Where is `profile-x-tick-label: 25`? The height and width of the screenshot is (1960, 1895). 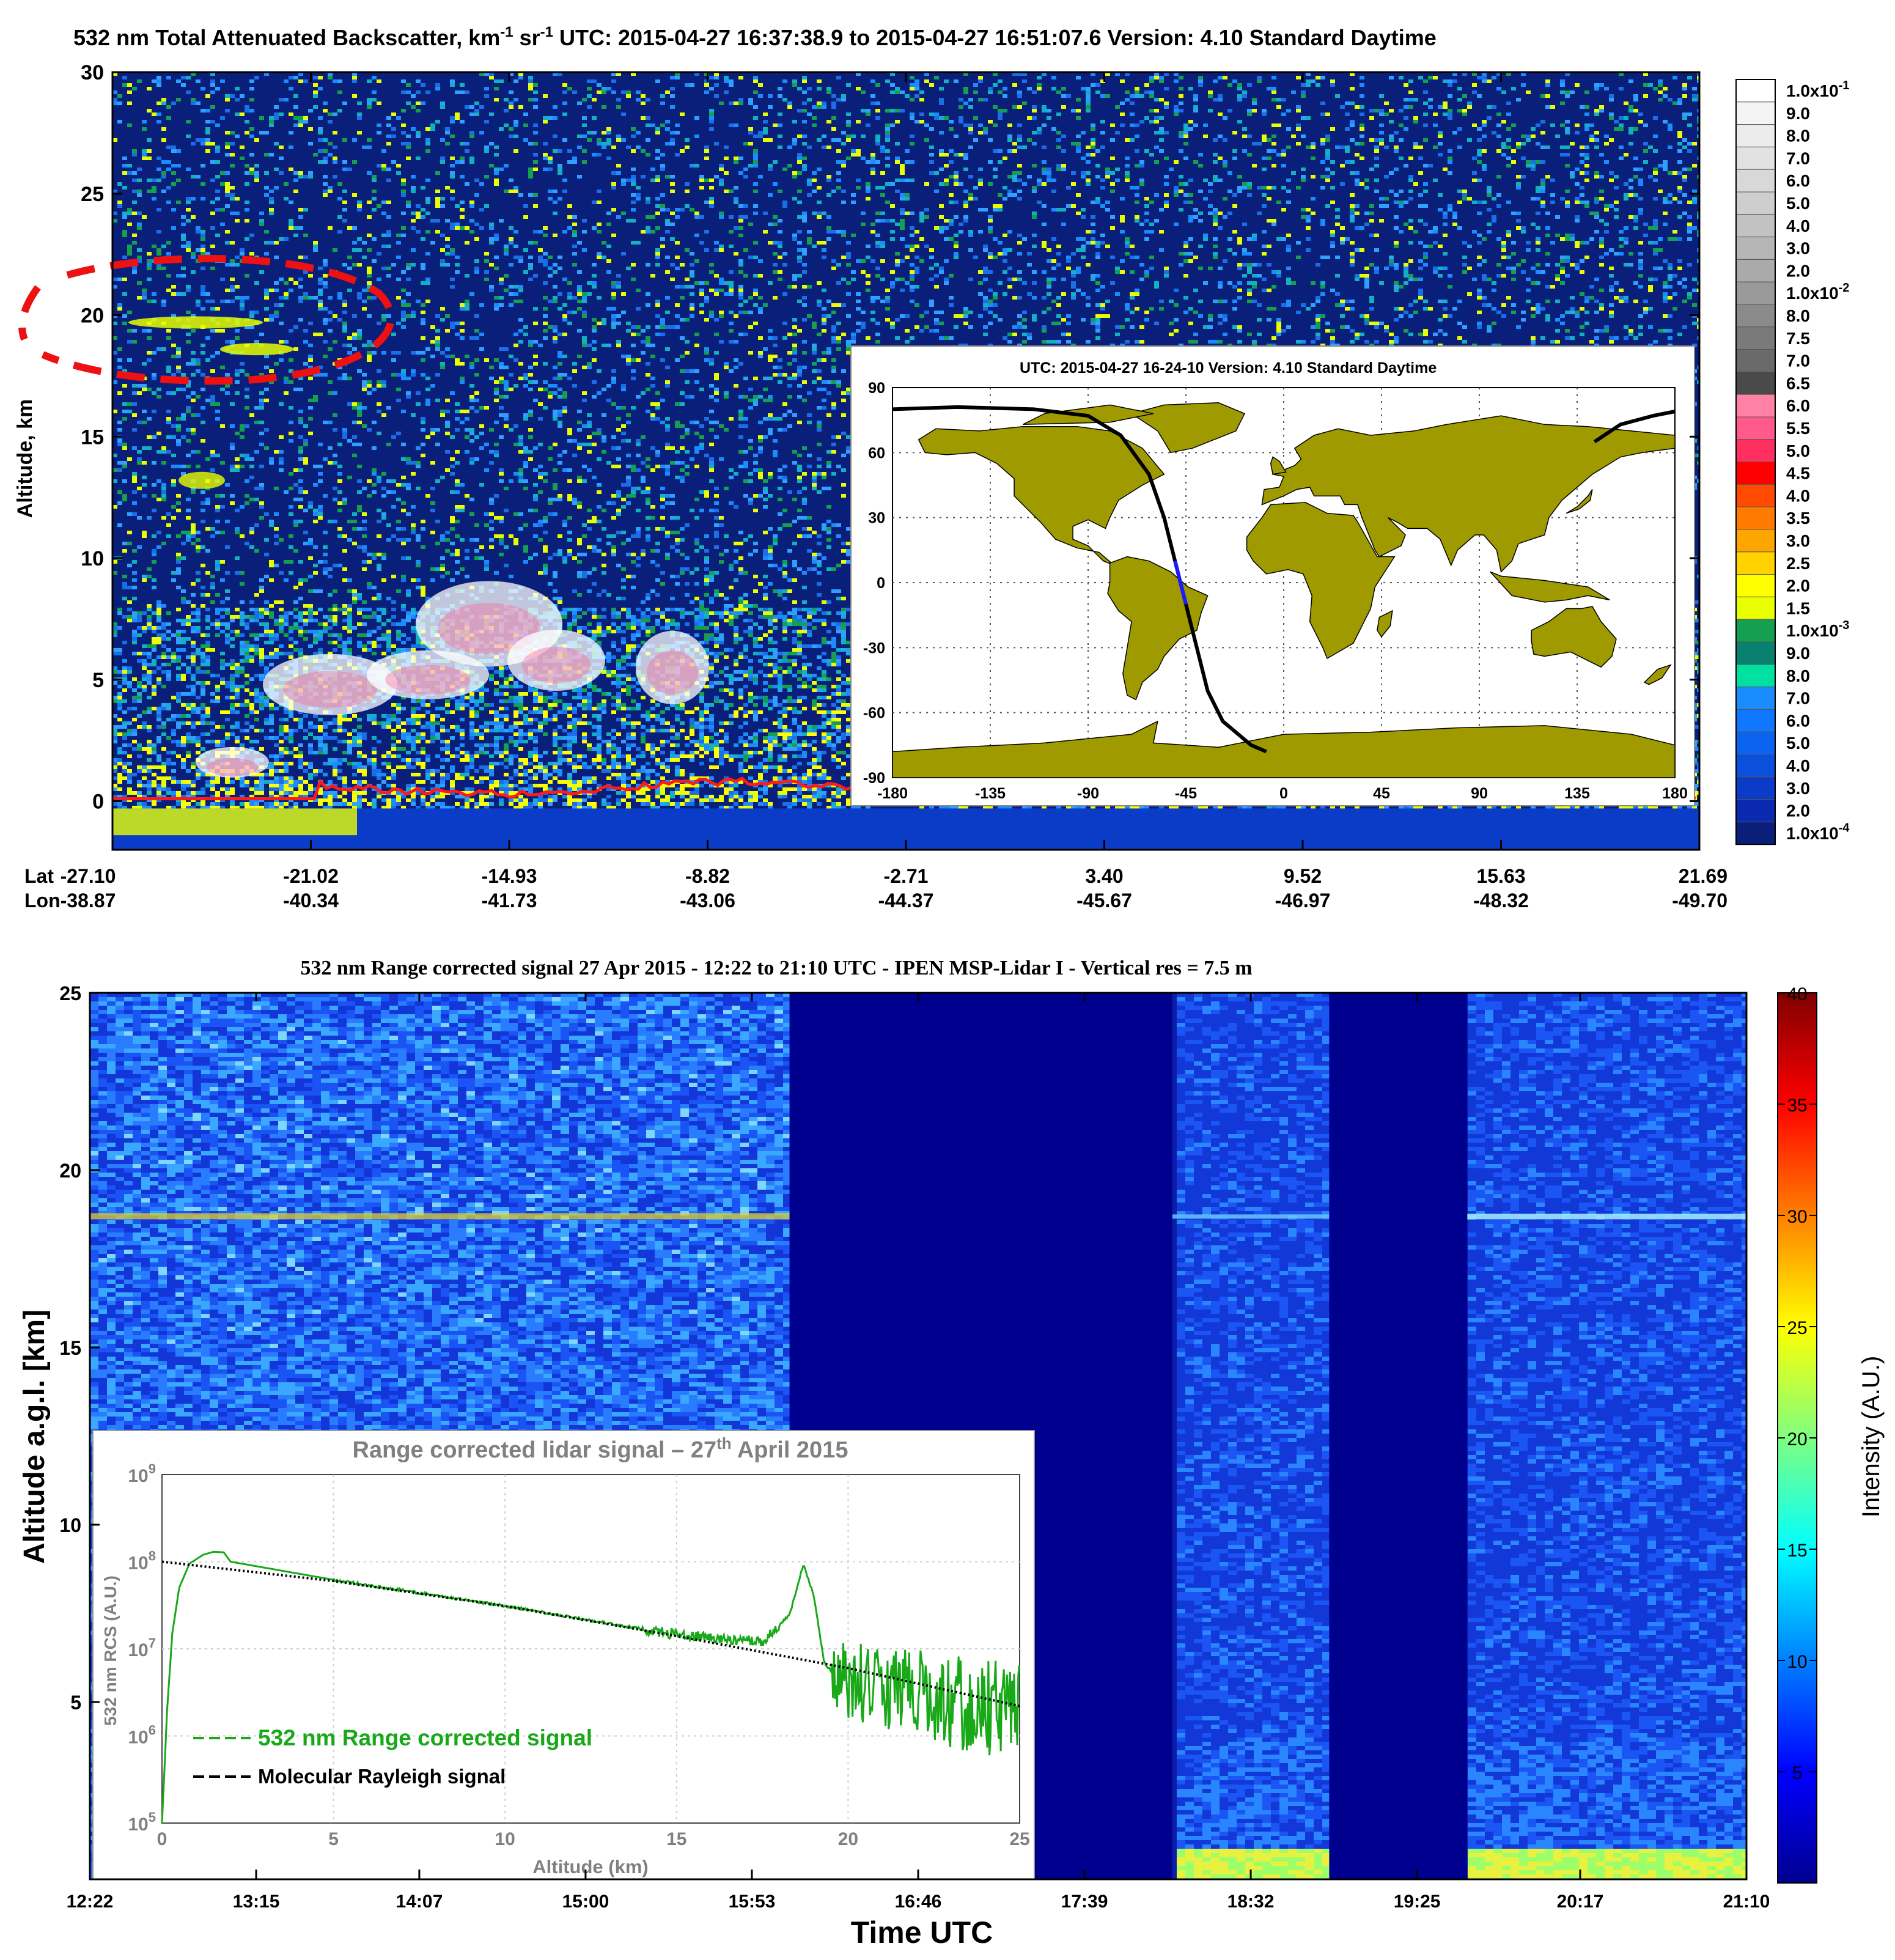
profile-x-tick-label: 25 is located at coordinates (1019, 1839).